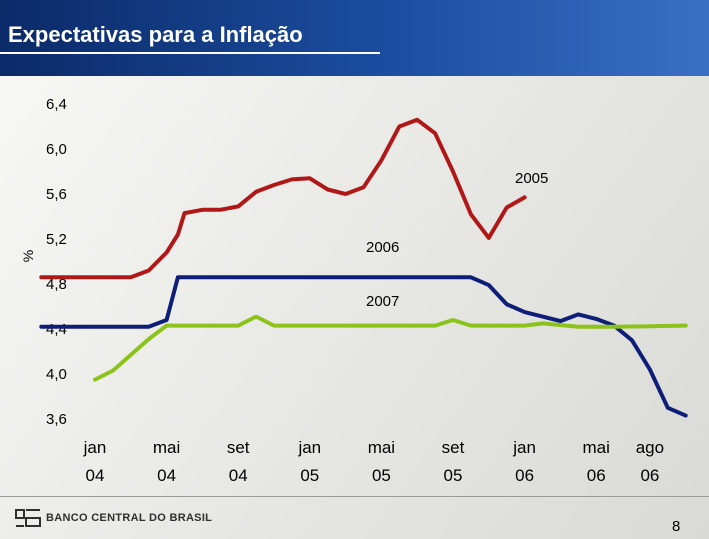  I want to click on page-number: 8, so click(676, 526).